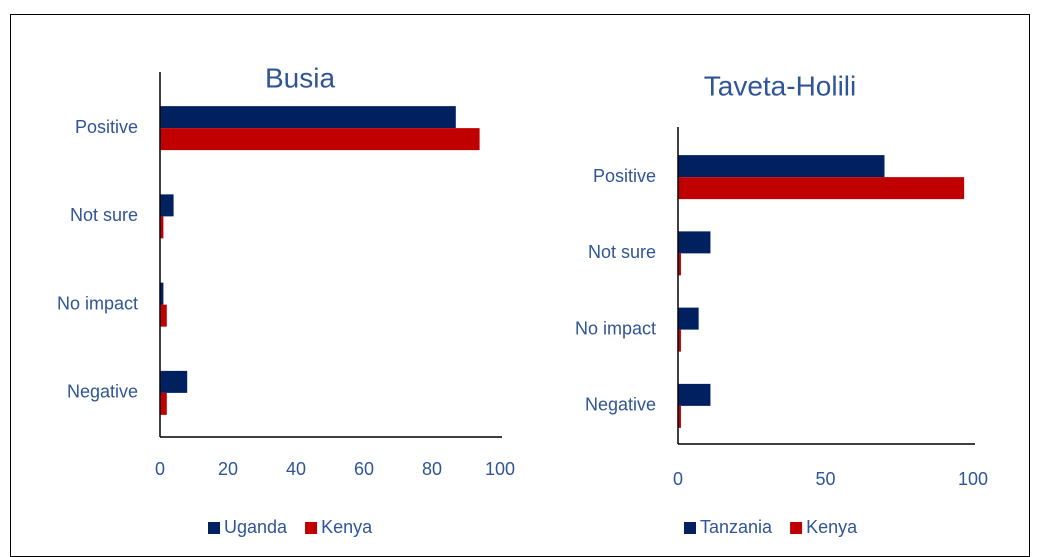 The height and width of the screenshot is (557, 1038). I want to click on legend-label: Uganda, so click(256, 527).